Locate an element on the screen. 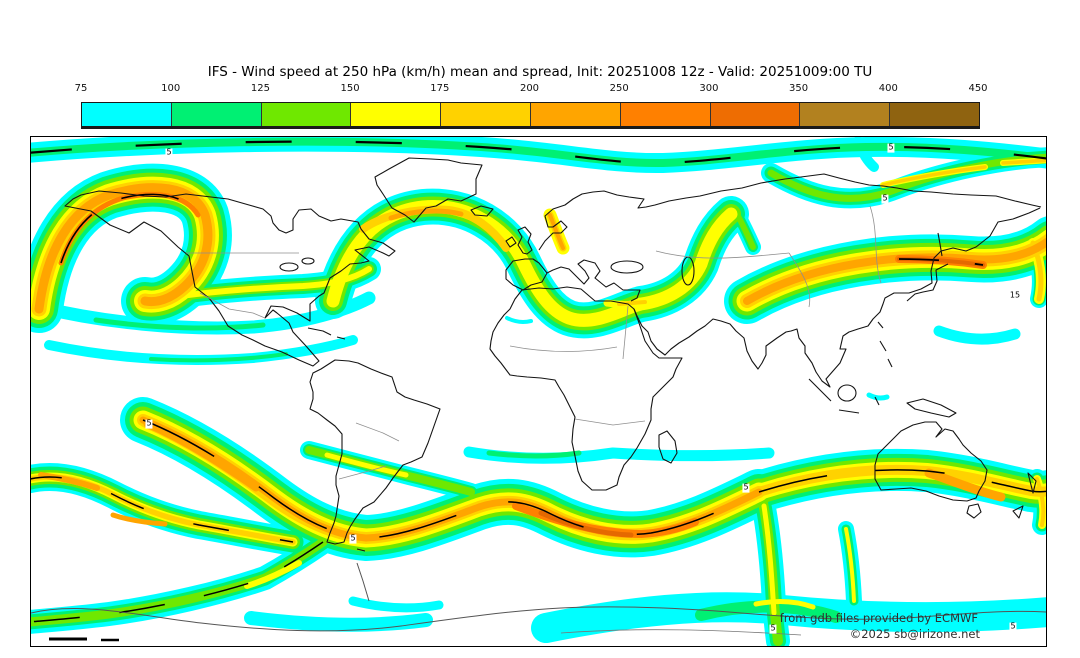 Image resolution: width=1080 pixels, height=658 pixels. indonesia-coast is located at coordinates (844, 396).